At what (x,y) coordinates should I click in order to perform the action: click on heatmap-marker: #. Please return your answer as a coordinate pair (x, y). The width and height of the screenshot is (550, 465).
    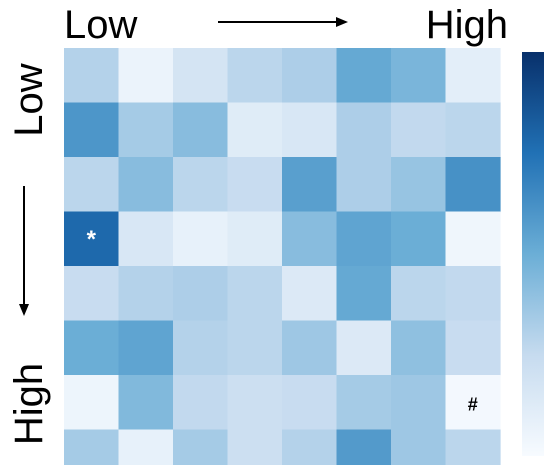
    Looking at the image, I should click on (473, 404).